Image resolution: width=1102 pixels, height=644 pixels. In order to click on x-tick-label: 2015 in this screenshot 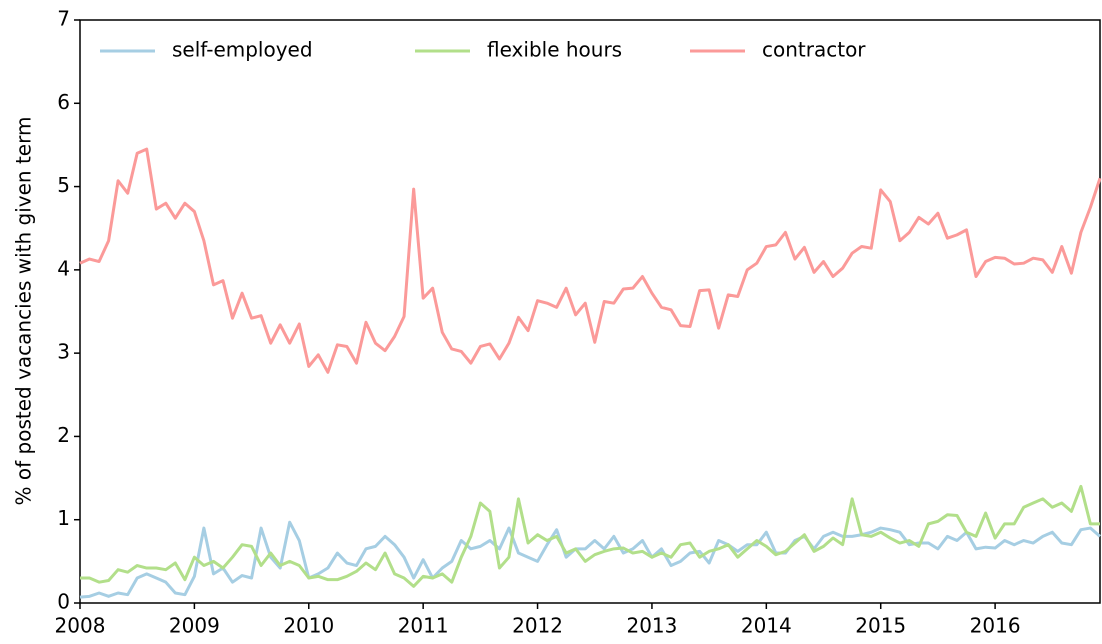, I will do `click(880, 626)`.